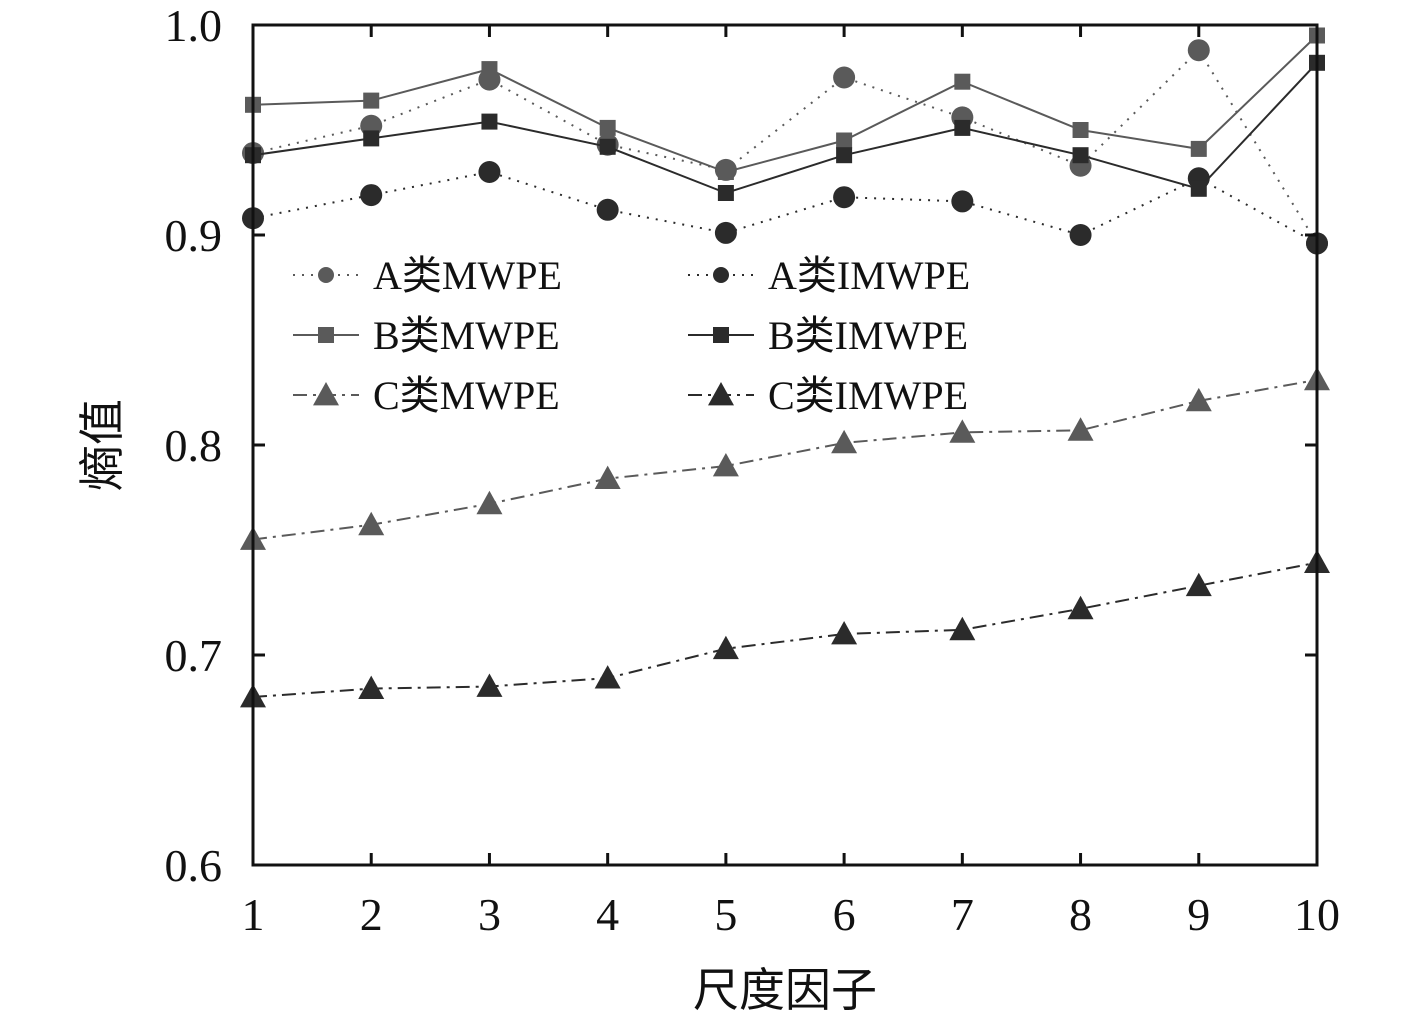  I want to click on legend-label-4: B类IMWPE, so click(868, 335).